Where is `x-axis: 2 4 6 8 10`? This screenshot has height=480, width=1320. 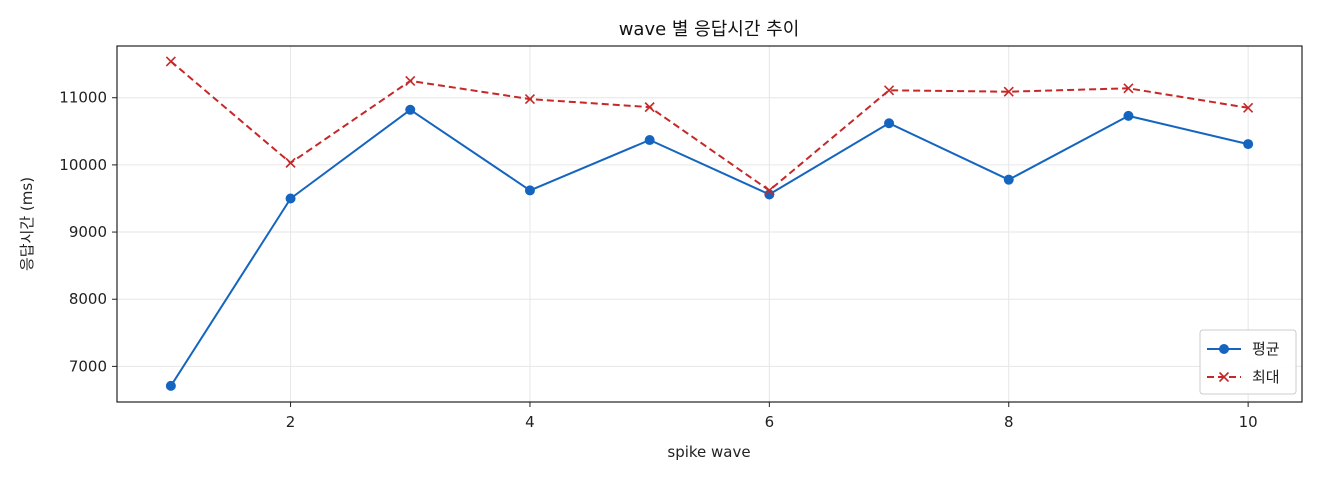 x-axis: 2 4 6 8 10 is located at coordinates (772, 416).